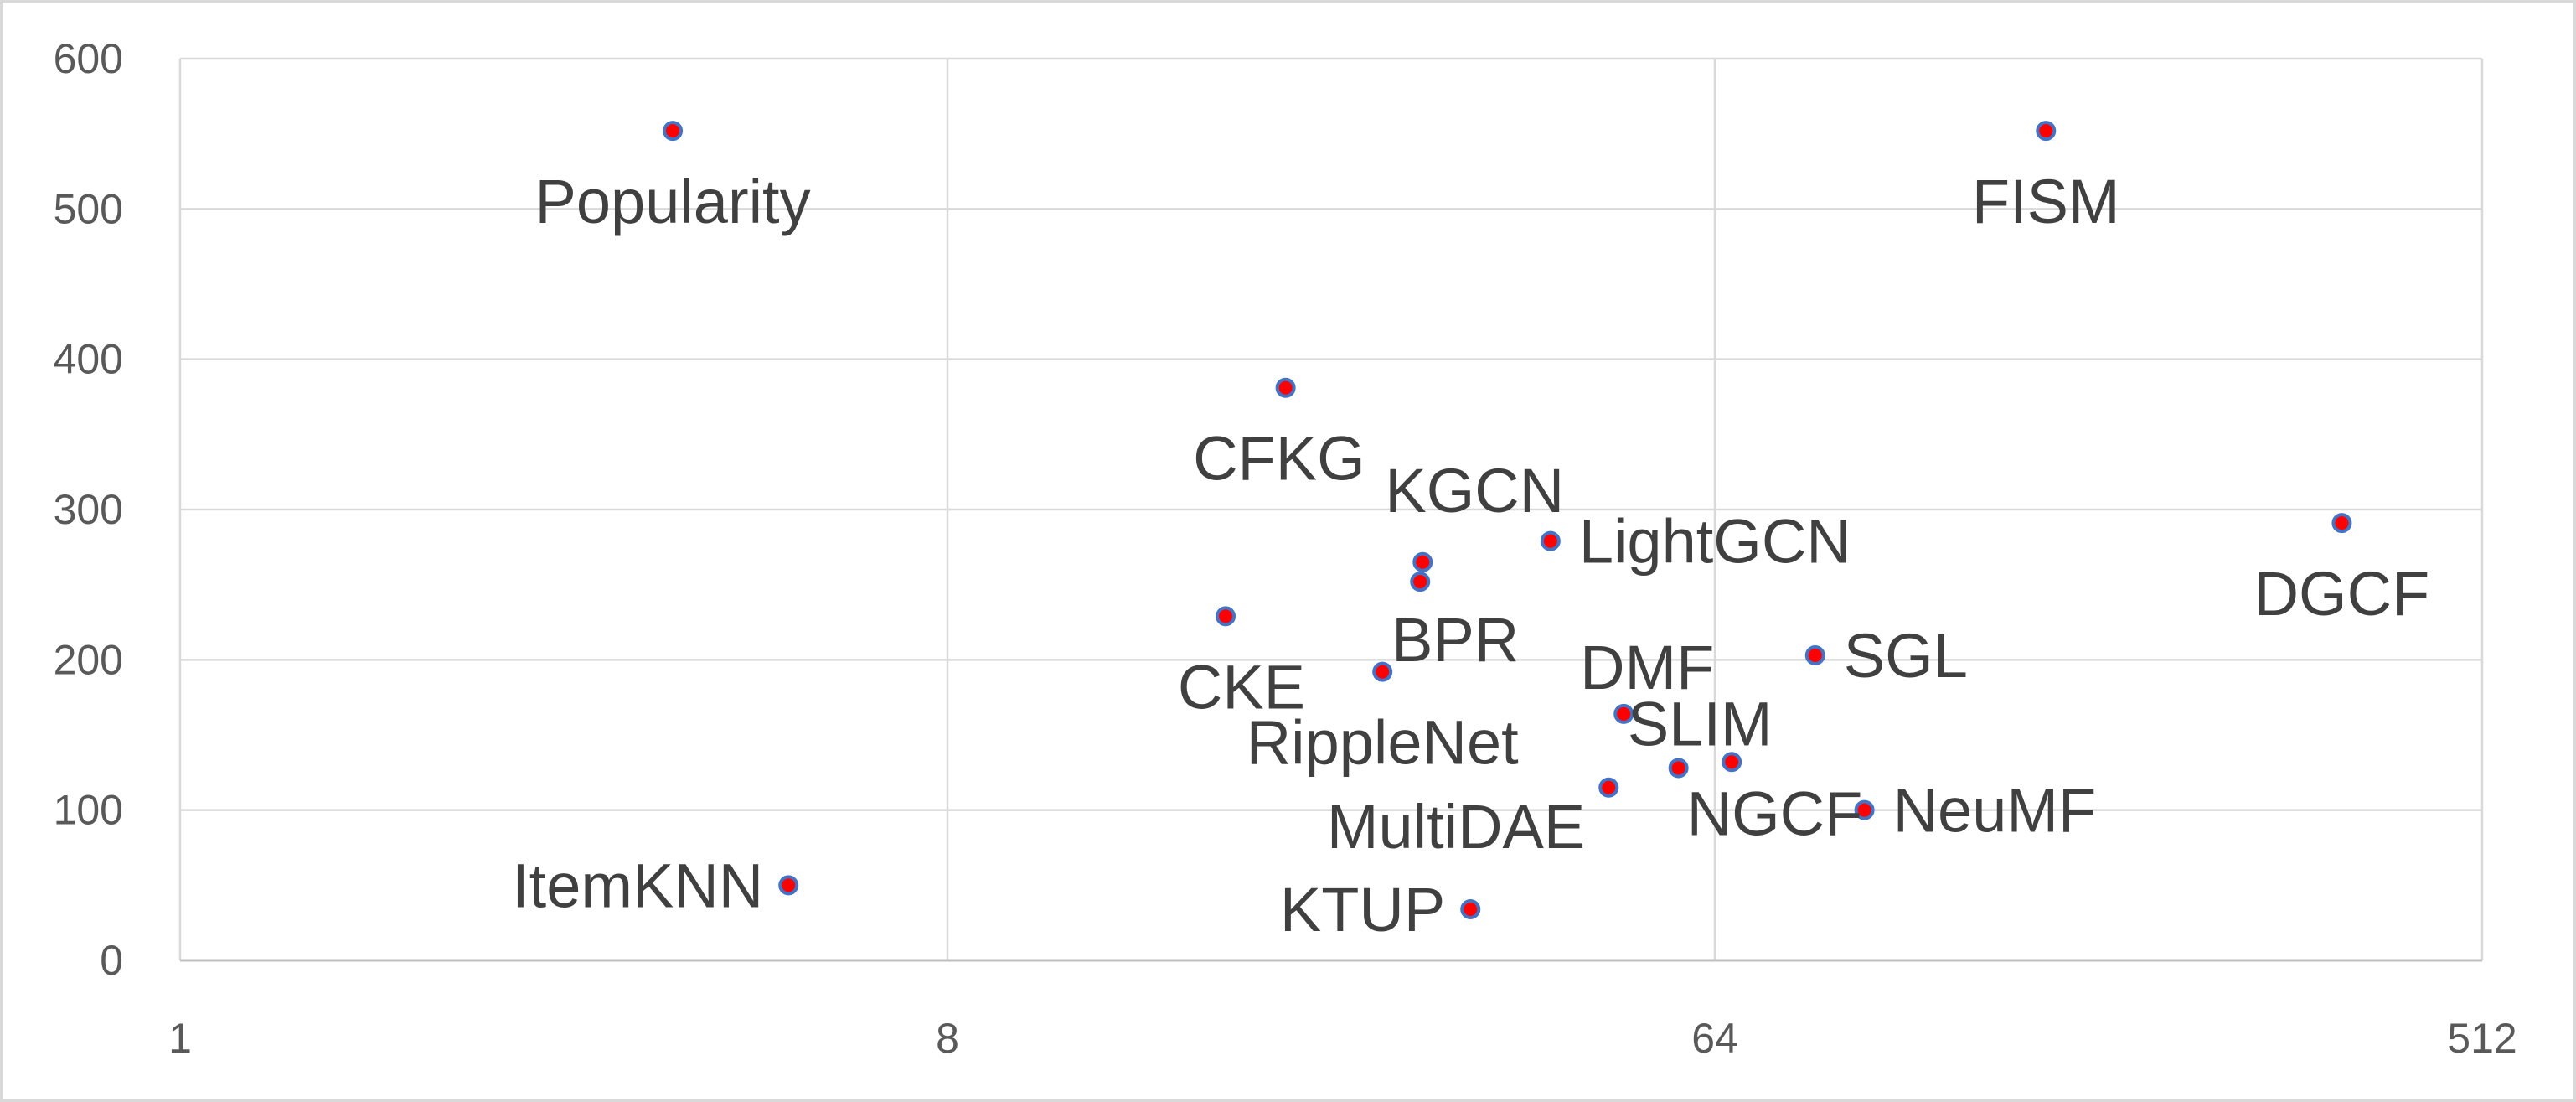  What do you see at coordinates (1420, 582) in the screenshot?
I see `point-bpr` at bounding box center [1420, 582].